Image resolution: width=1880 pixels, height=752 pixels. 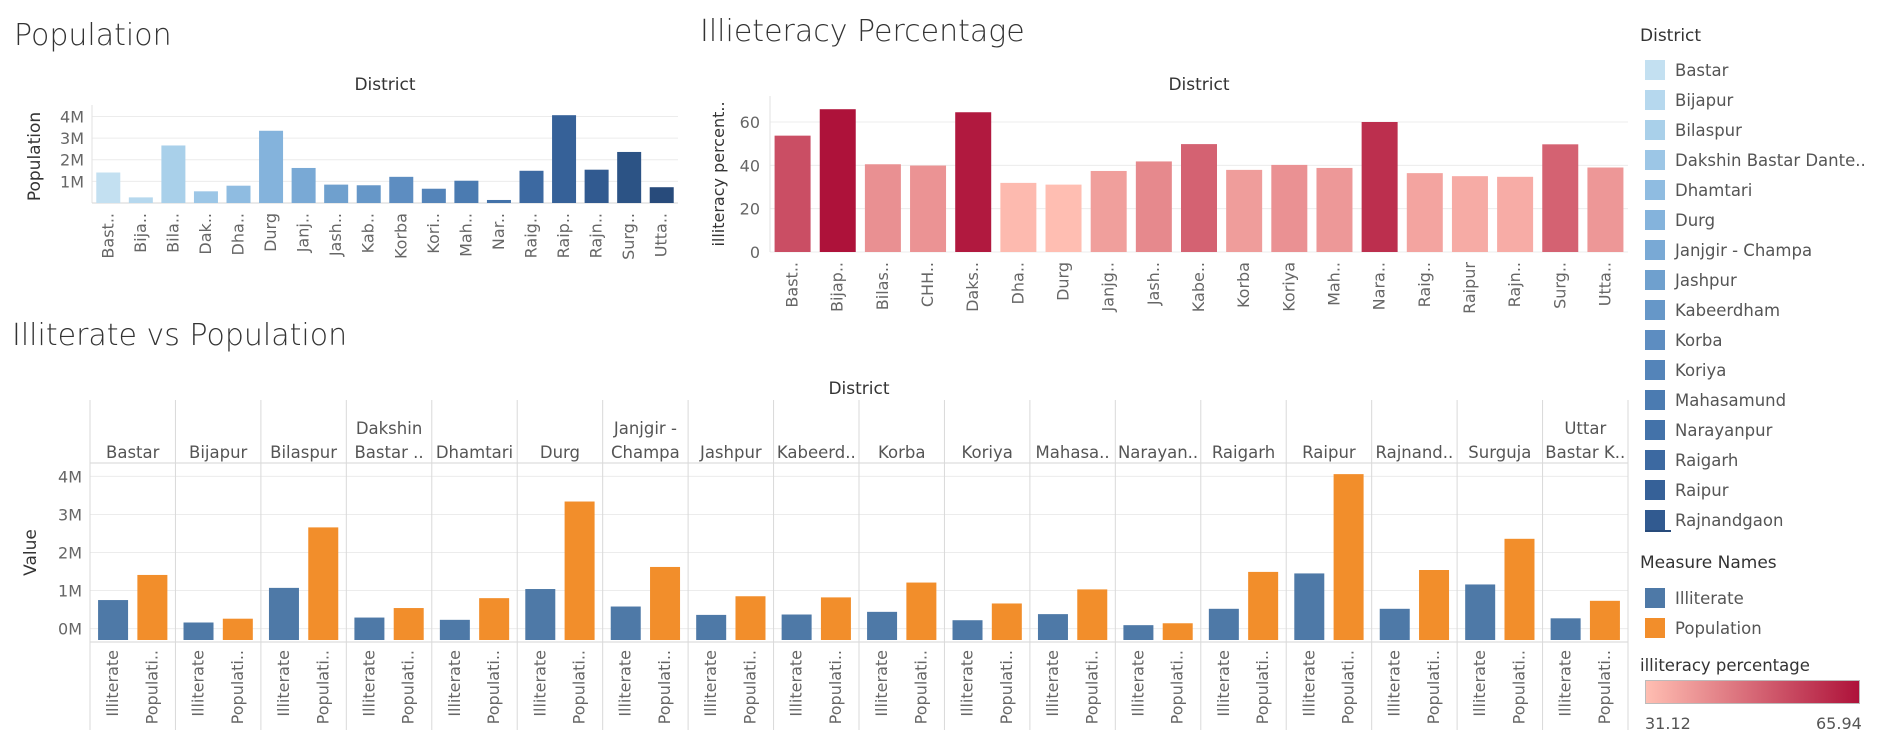 I want to click on district-header-label: Uttar, so click(x=1585, y=428).